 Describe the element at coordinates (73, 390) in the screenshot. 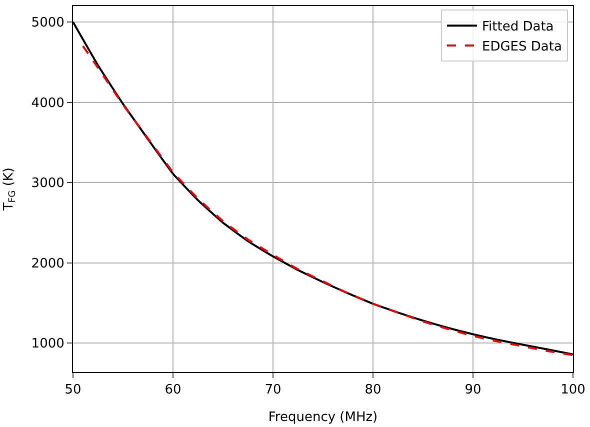

I see `x-tick-label: 50` at that location.